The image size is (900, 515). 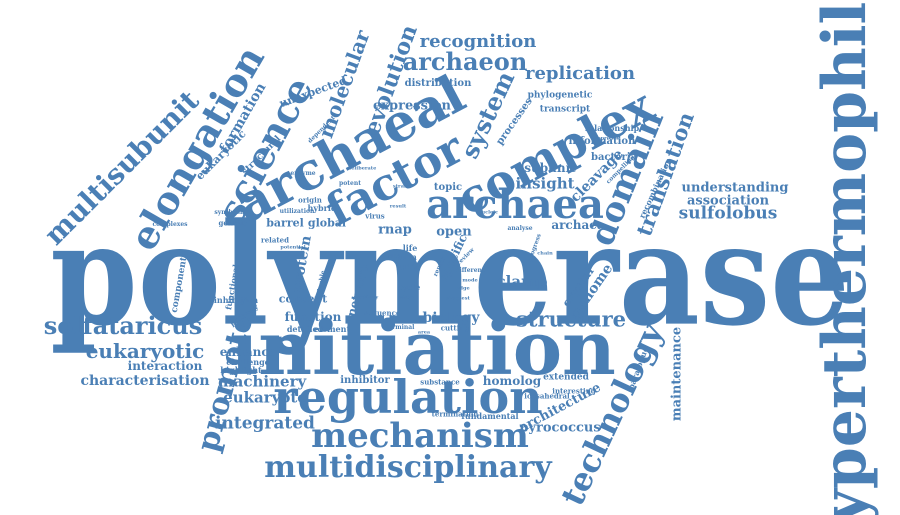 What do you see at coordinates (465, 61) in the screenshot?
I see `word-archaeon: archaeon` at bounding box center [465, 61].